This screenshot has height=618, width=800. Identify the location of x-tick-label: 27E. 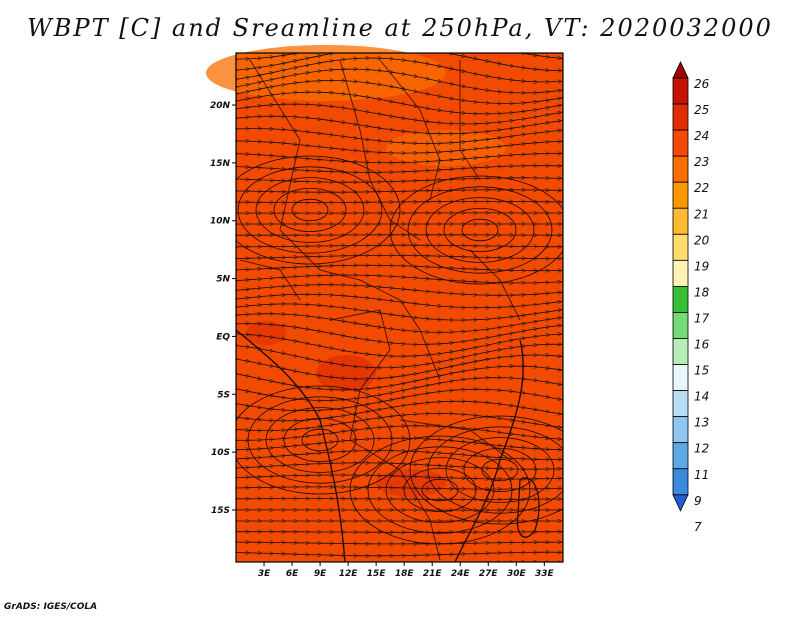
(489, 574).